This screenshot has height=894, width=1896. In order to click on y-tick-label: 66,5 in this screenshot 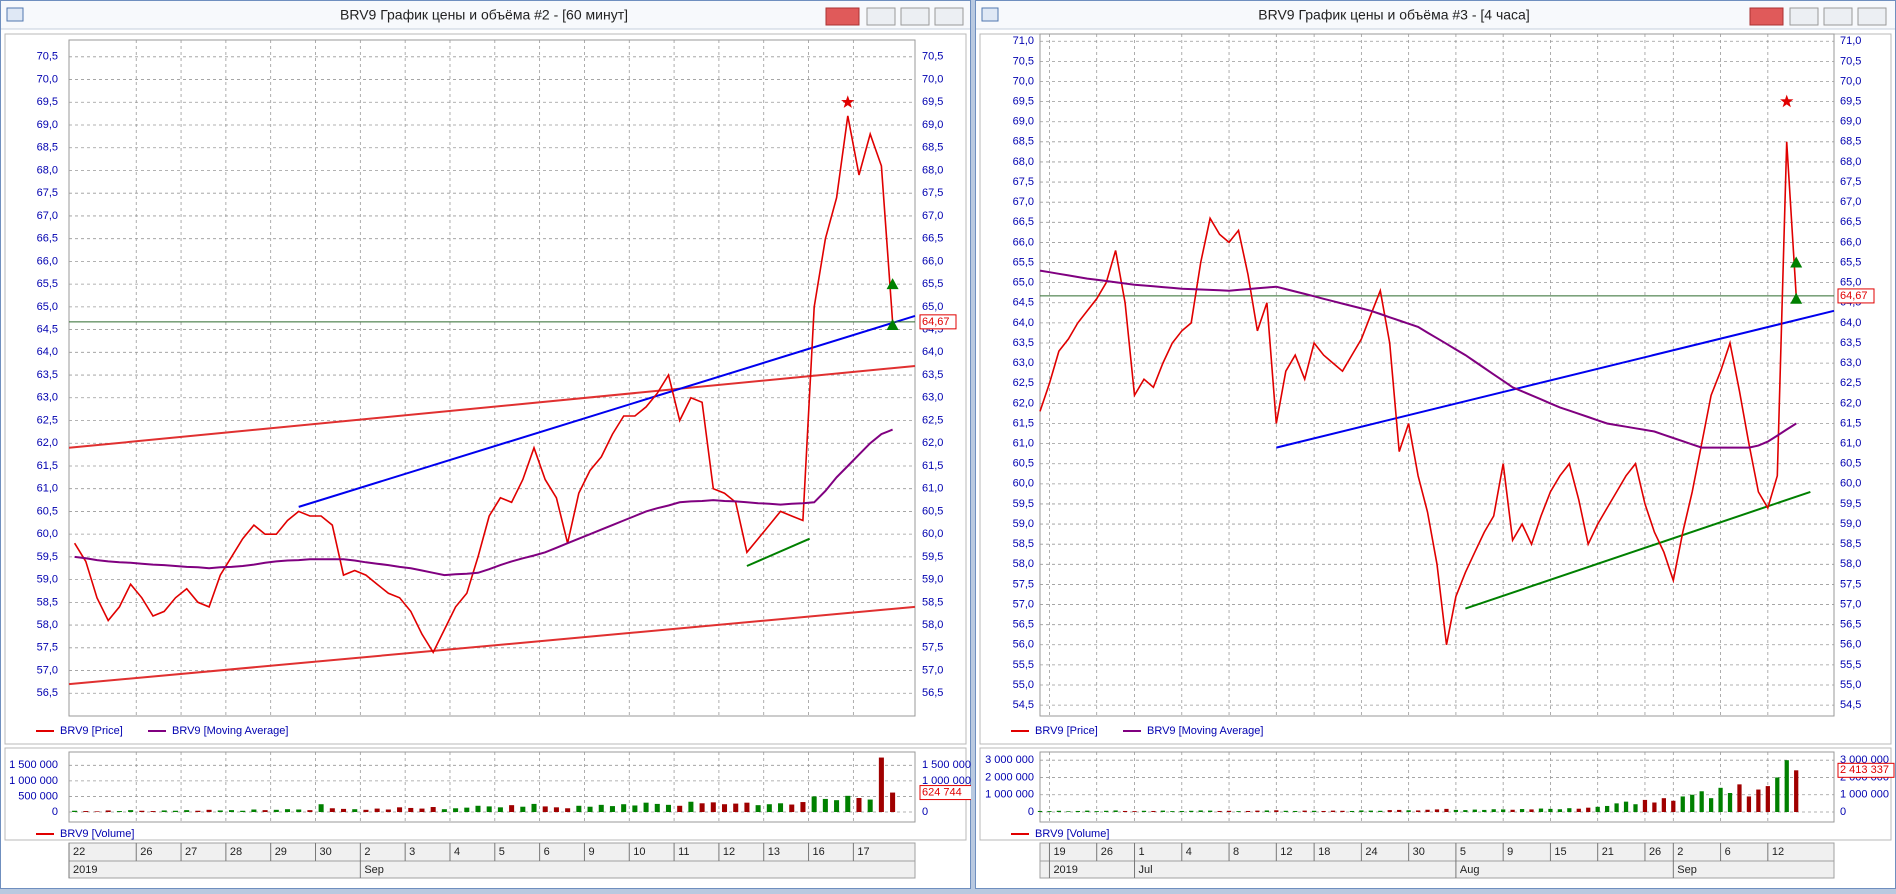, I will do `click(47, 239)`.